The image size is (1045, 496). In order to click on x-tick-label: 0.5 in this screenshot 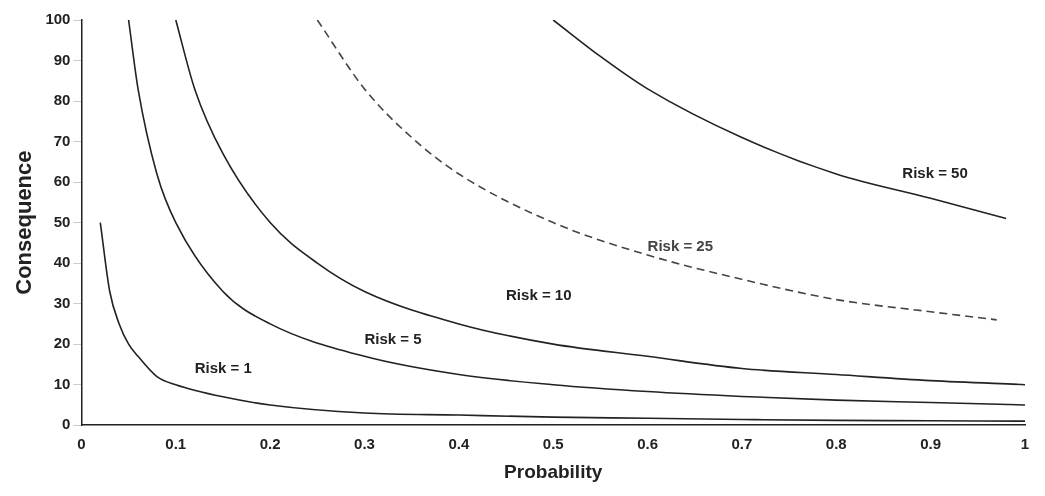, I will do `click(553, 444)`.